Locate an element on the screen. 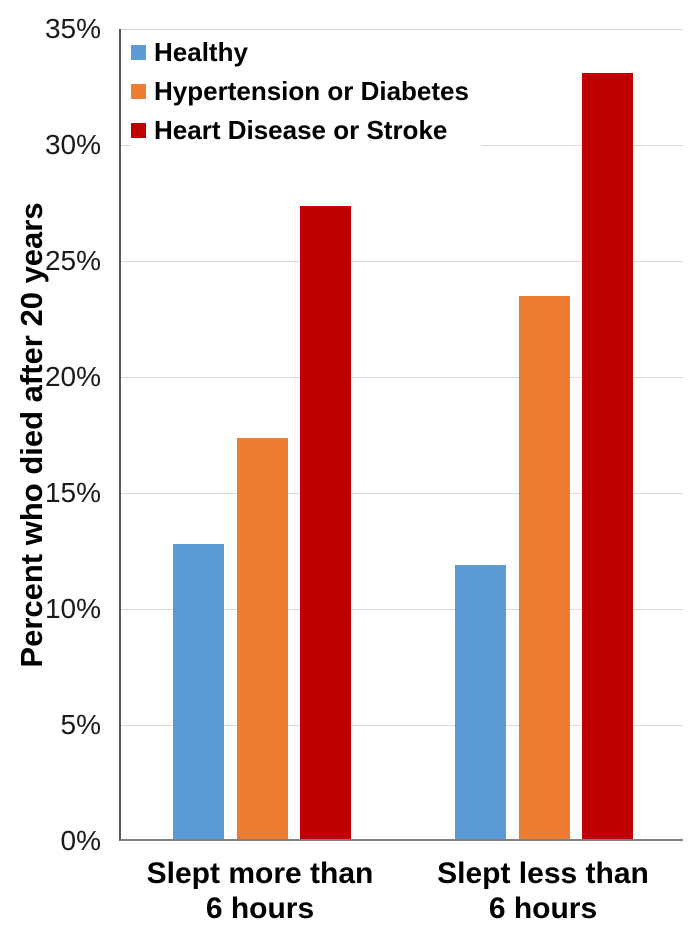  legend-label-healthy: Healthy is located at coordinates (201, 51).